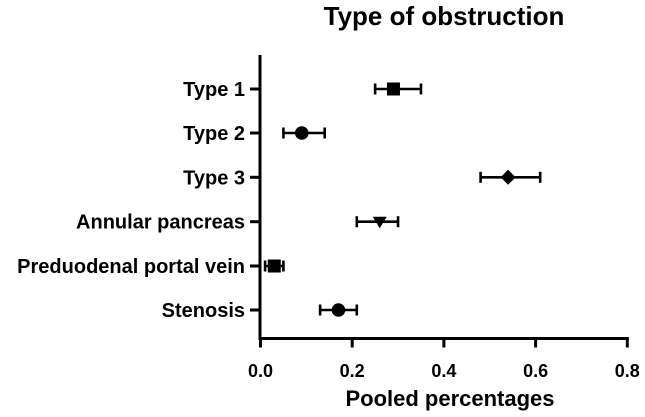 This screenshot has width=645, height=417. Describe the element at coordinates (214, 90) in the screenshot. I see `category-label: Type 1` at that location.